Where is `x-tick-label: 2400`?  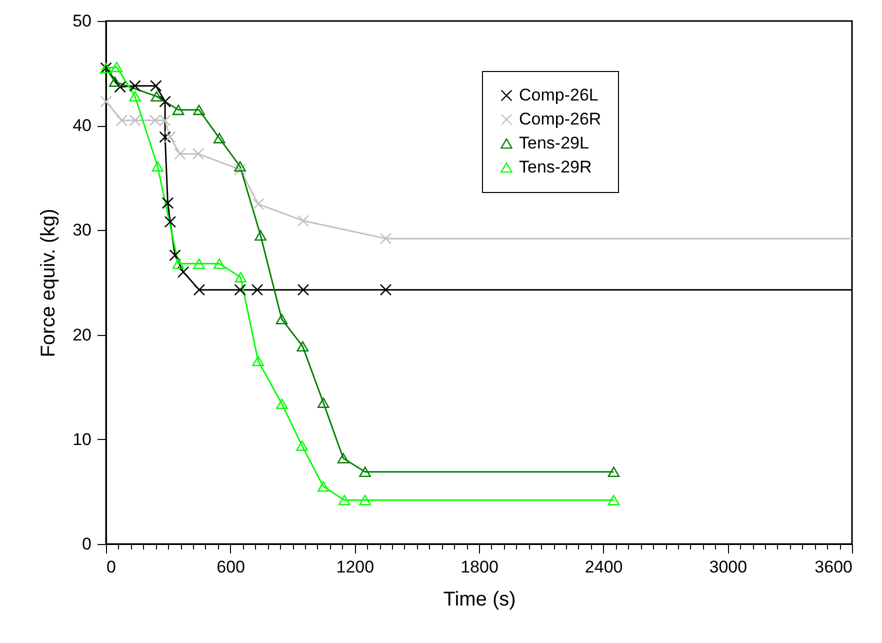 x-tick-label: 2400 is located at coordinates (603, 567).